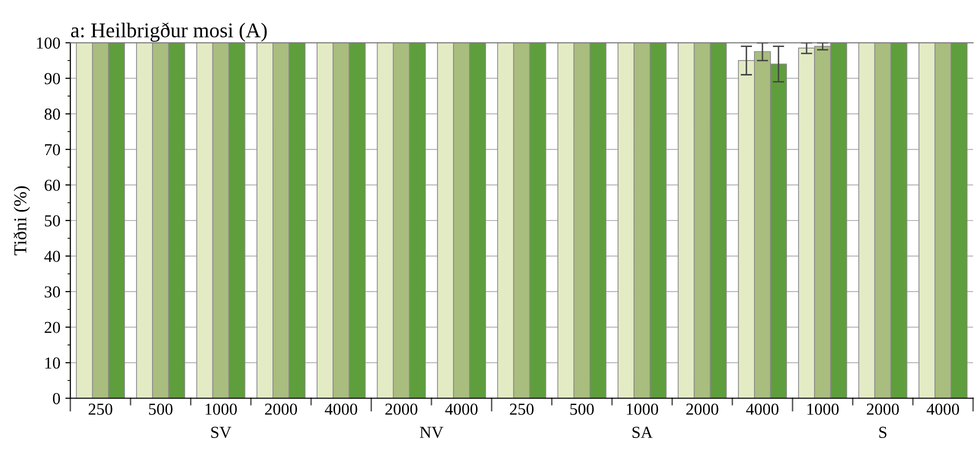 Image resolution: width=977 pixels, height=450 pixels. I want to click on y-tick-label: 20, so click(52, 328).